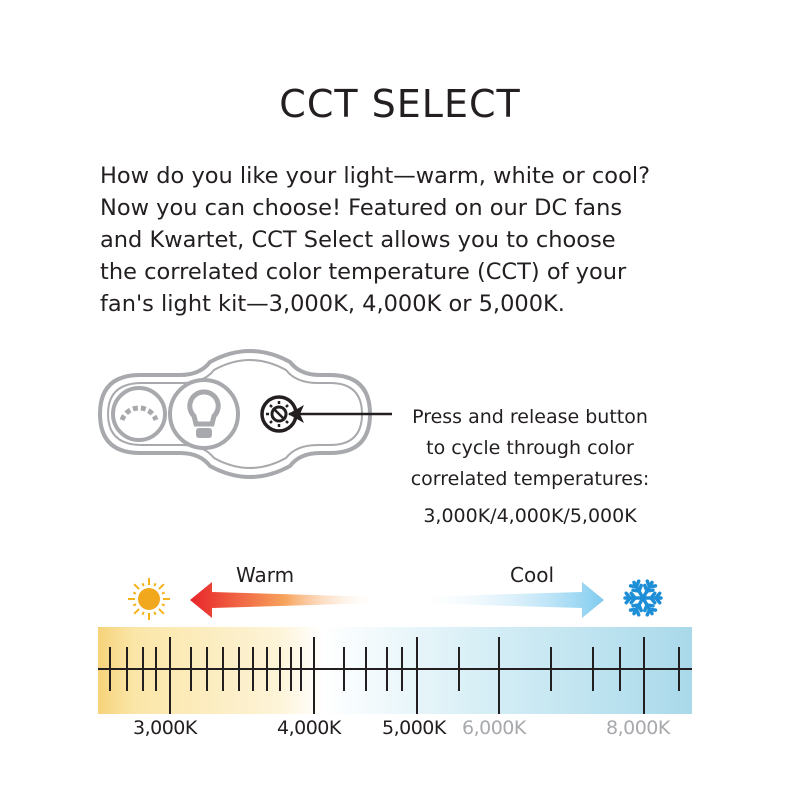  I want to click on callout-line: 3,000K/4,000K/5,000K, so click(530, 516).